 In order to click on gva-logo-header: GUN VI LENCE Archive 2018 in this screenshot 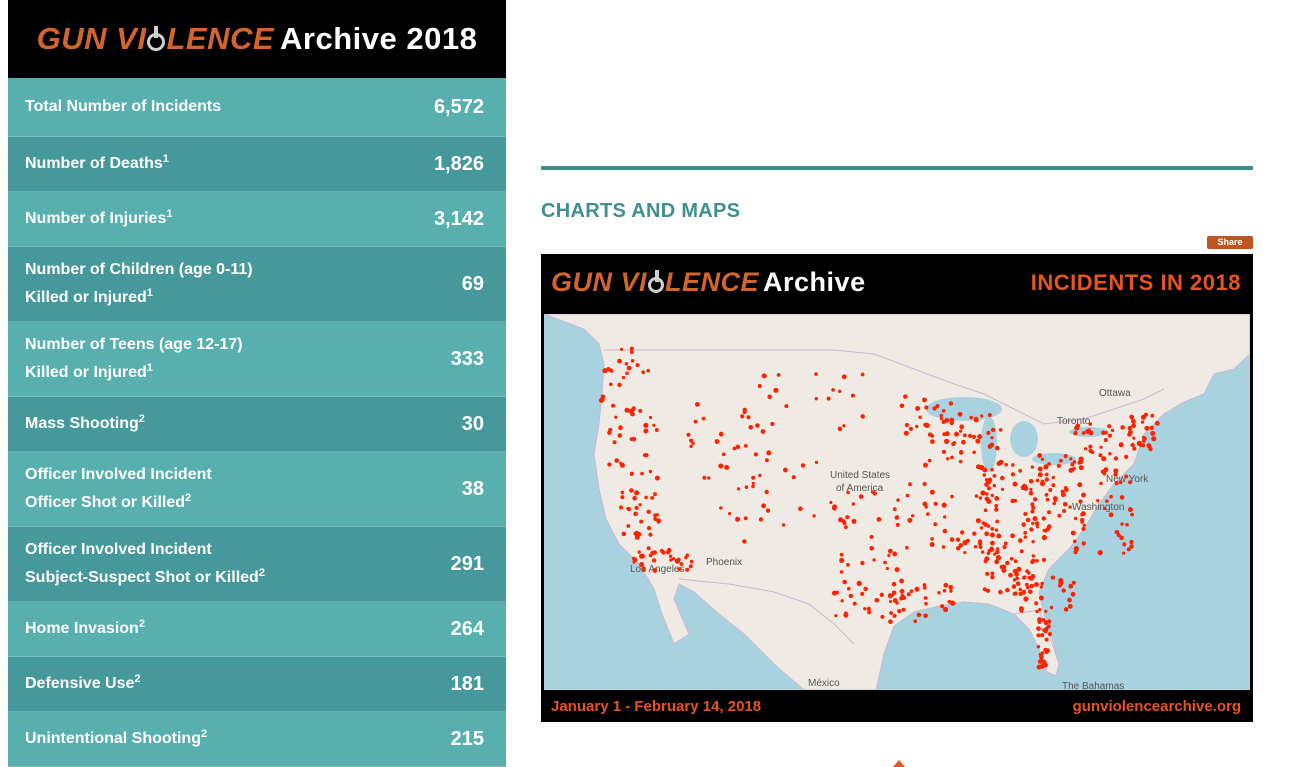, I will do `click(257, 39)`.